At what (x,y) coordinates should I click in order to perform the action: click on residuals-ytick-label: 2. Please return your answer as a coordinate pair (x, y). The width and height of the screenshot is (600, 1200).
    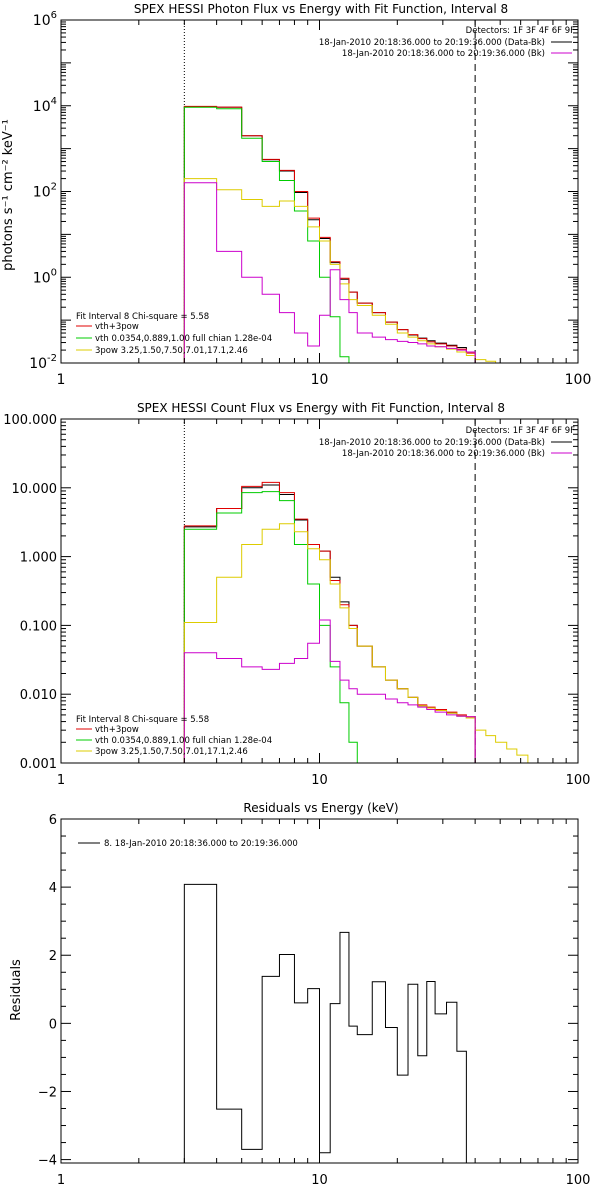
    Looking at the image, I should click on (53, 956).